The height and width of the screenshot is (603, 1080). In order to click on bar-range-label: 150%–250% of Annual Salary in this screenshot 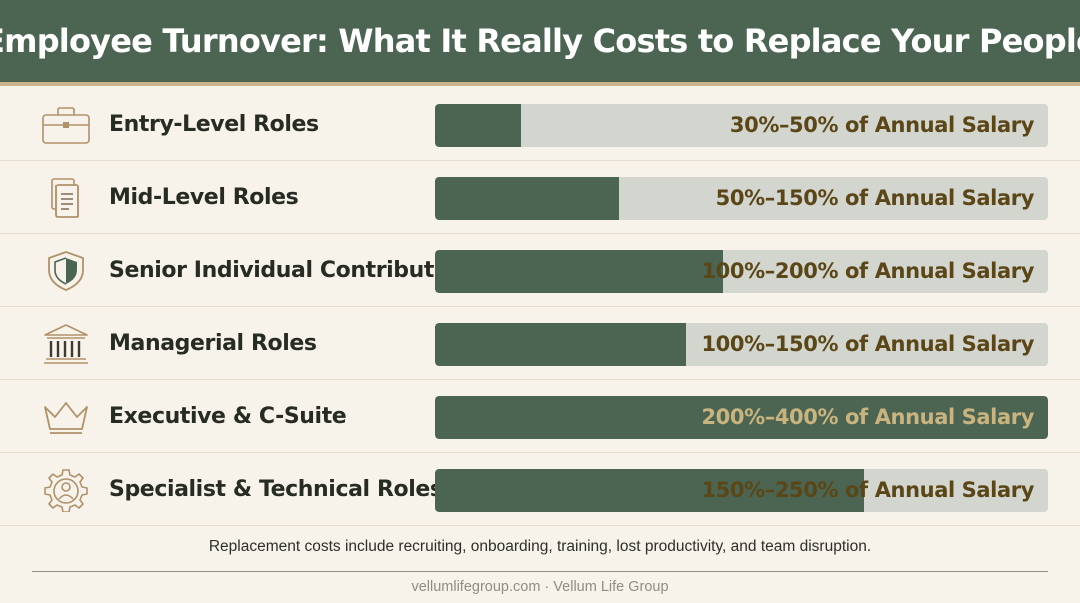, I will do `click(867, 490)`.